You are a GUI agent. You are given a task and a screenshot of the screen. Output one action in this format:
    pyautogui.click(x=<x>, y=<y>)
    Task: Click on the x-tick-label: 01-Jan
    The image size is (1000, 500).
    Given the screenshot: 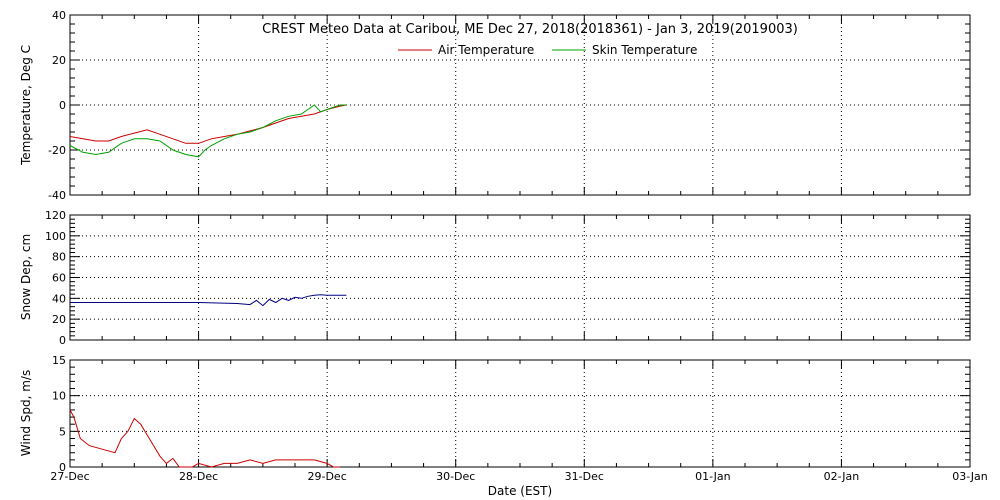 What is the action you would take?
    pyautogui.click(x=713, y=476)
    